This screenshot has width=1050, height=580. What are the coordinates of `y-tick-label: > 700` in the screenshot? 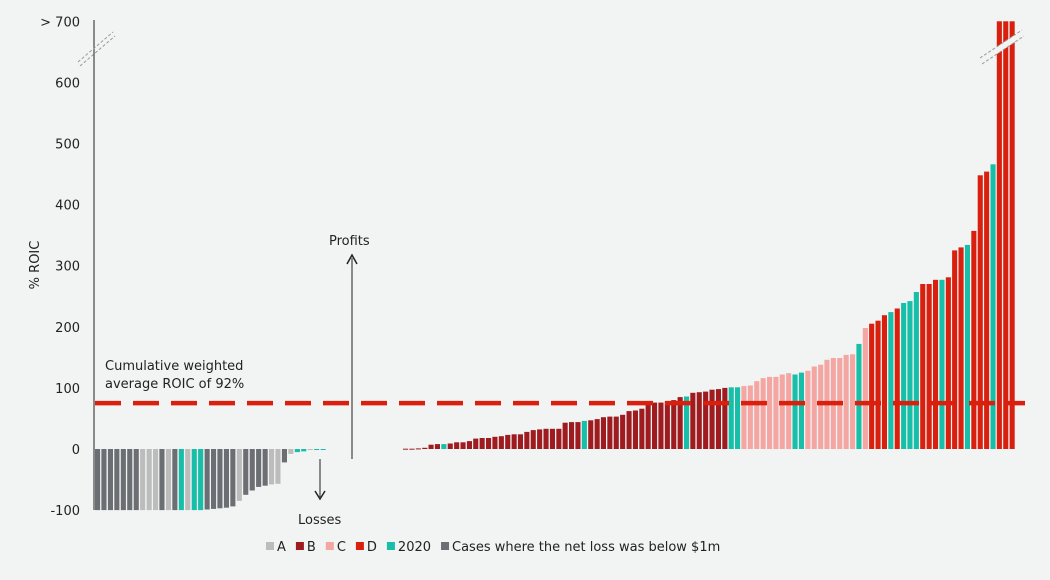 It's located at (60, 22).